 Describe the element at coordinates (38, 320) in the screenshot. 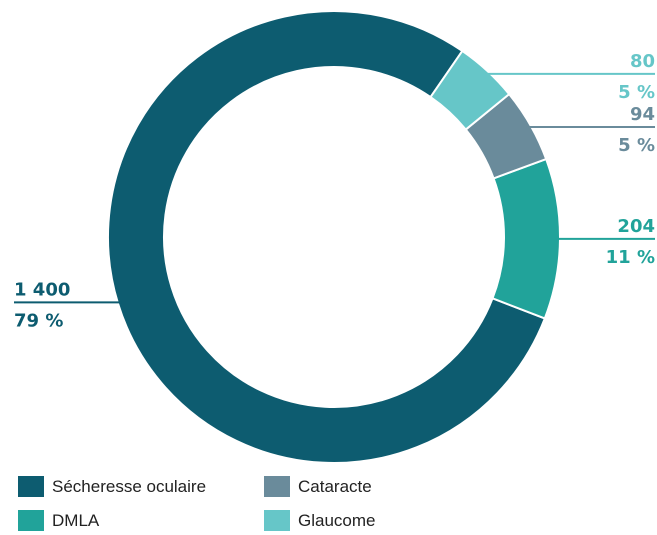

I see `percent-label-secheresse: 79 %` at that location.